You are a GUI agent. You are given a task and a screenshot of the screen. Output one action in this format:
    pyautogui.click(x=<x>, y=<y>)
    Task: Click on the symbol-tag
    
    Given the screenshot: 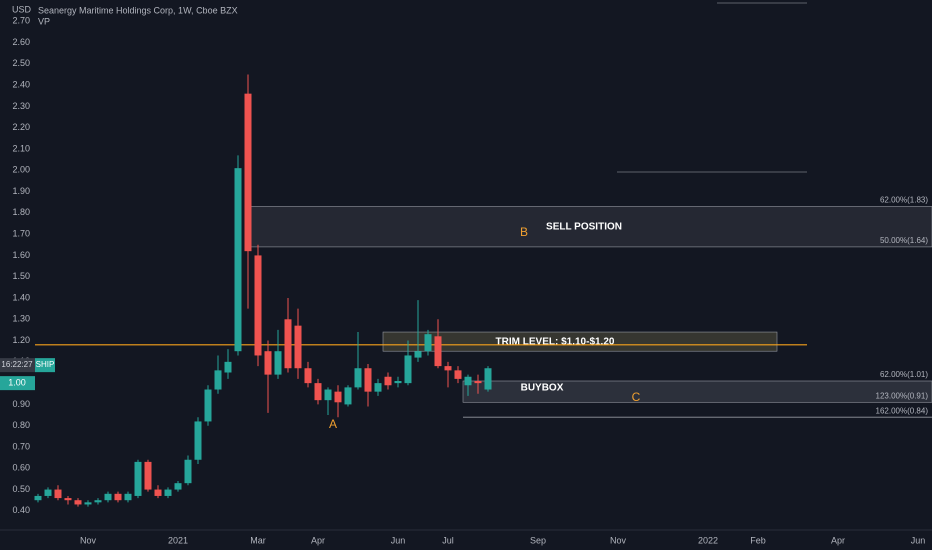 What is the action you would take?
    pyautogui.click(x=45, y=365)
    